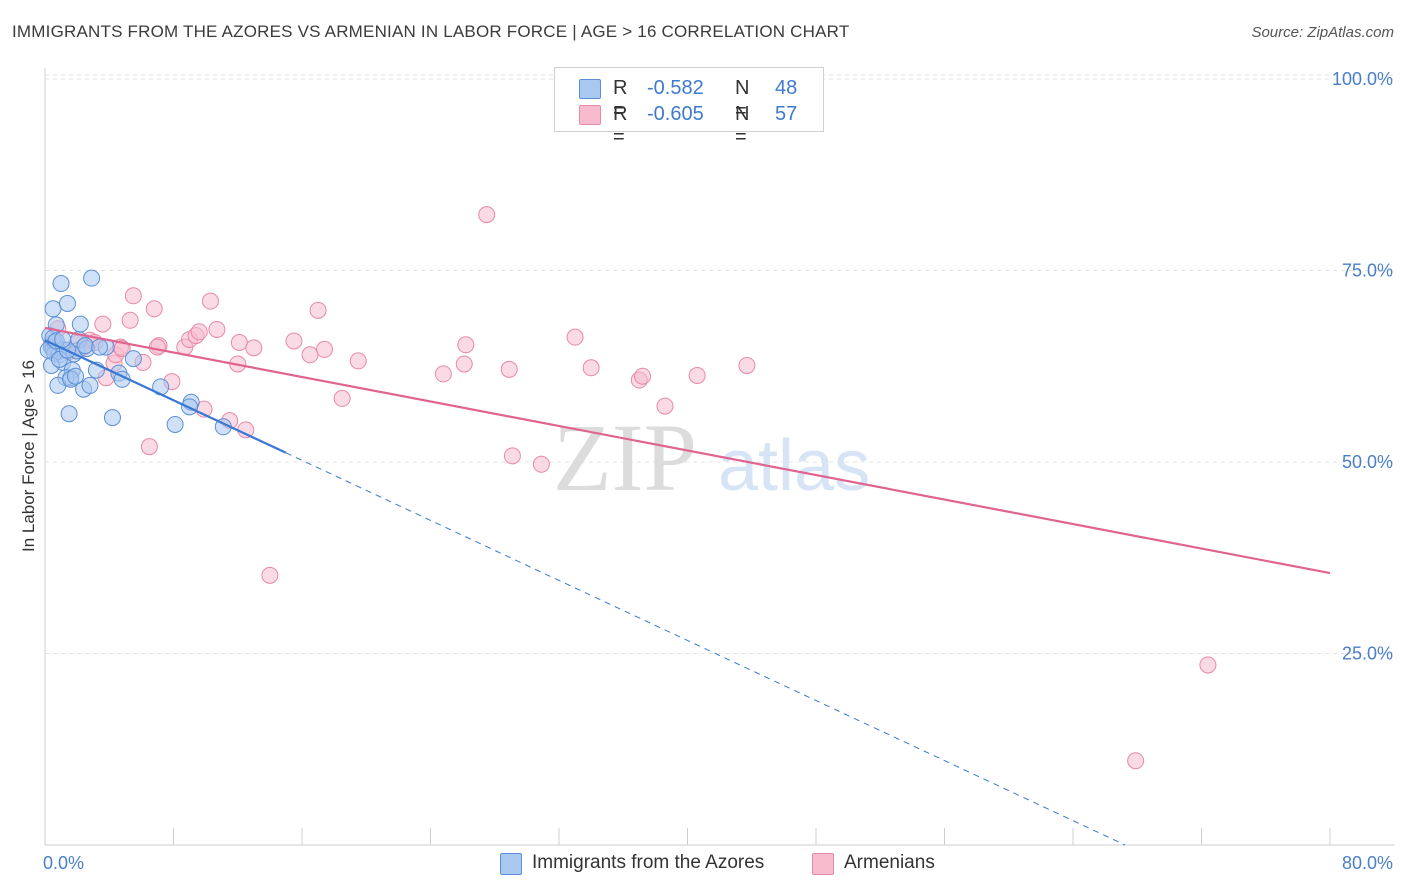 The height and width of the screenshot is (892, 1406). Describe the element at coordinates (711, 457) in the screenshot. I see `watermark: ZIP atlas` at that location.